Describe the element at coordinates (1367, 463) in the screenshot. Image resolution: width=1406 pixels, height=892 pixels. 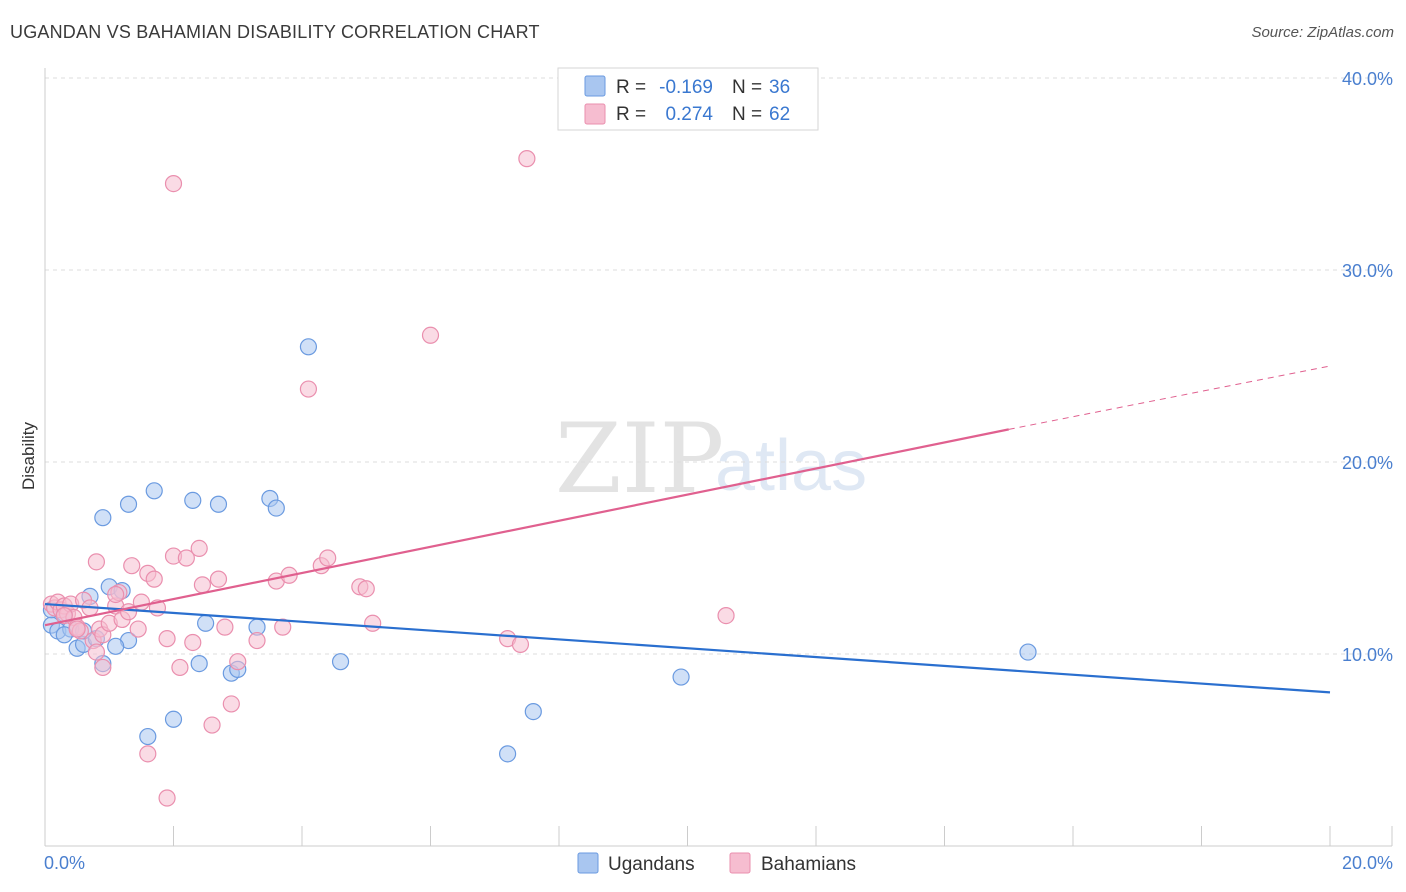
I see `y-tick-label: 20.0%` at that location.